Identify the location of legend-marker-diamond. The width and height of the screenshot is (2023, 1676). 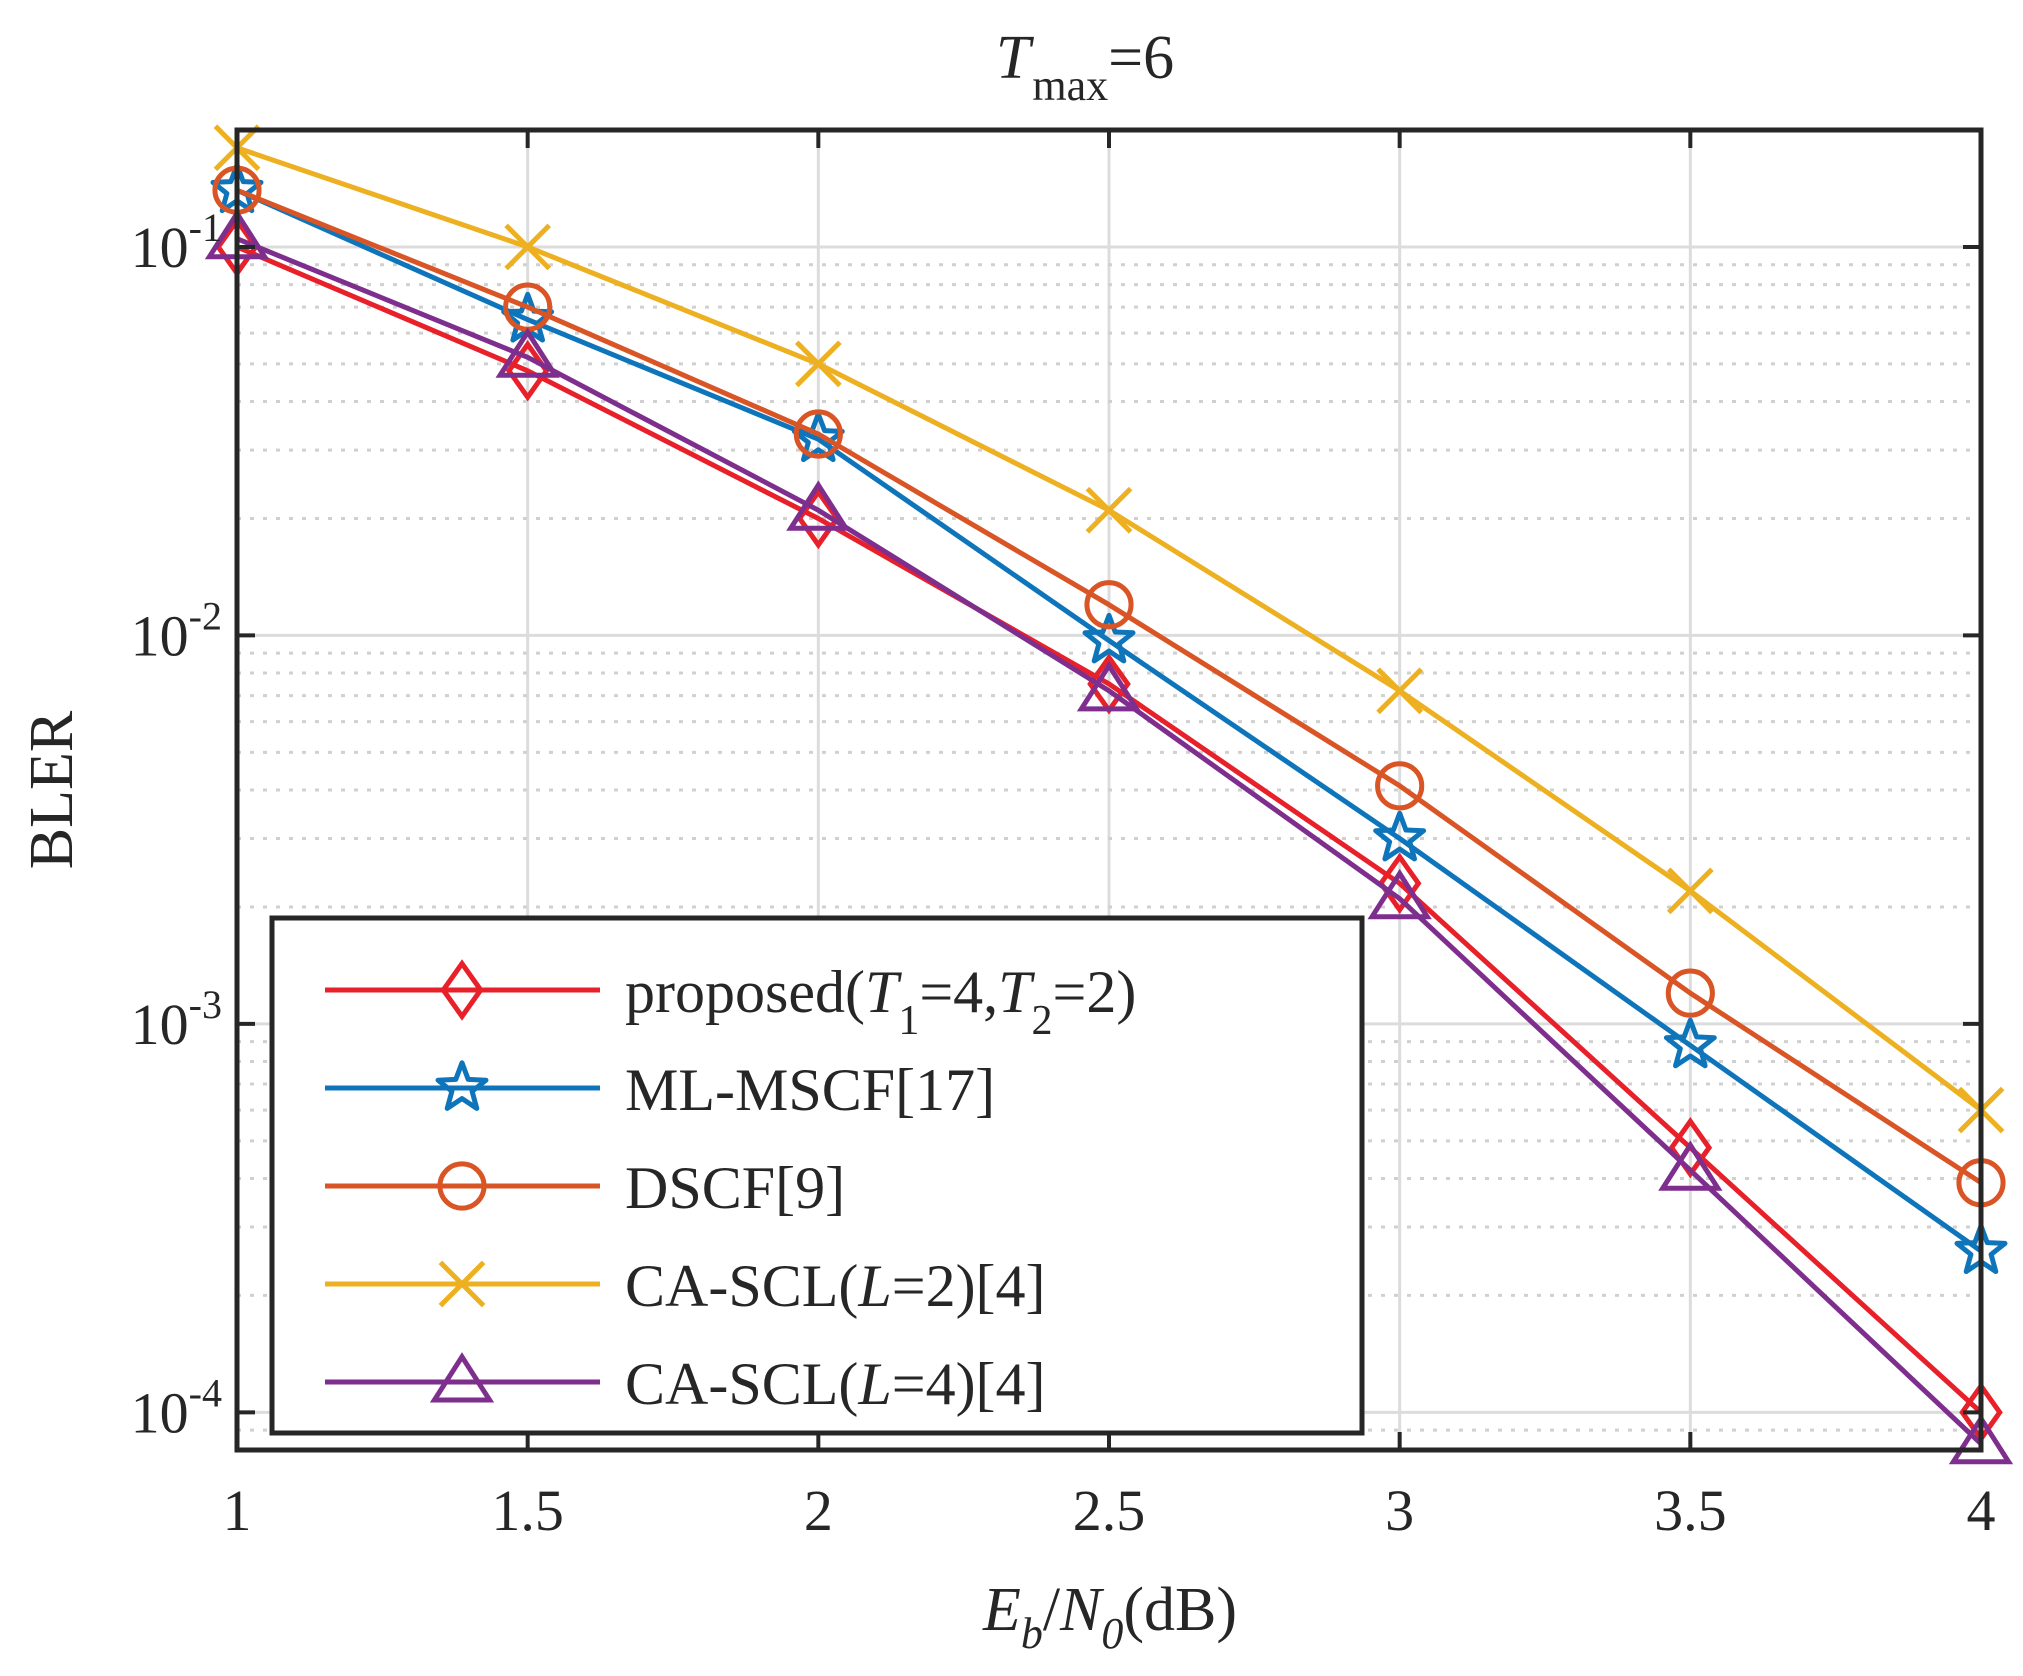
(462, 990).